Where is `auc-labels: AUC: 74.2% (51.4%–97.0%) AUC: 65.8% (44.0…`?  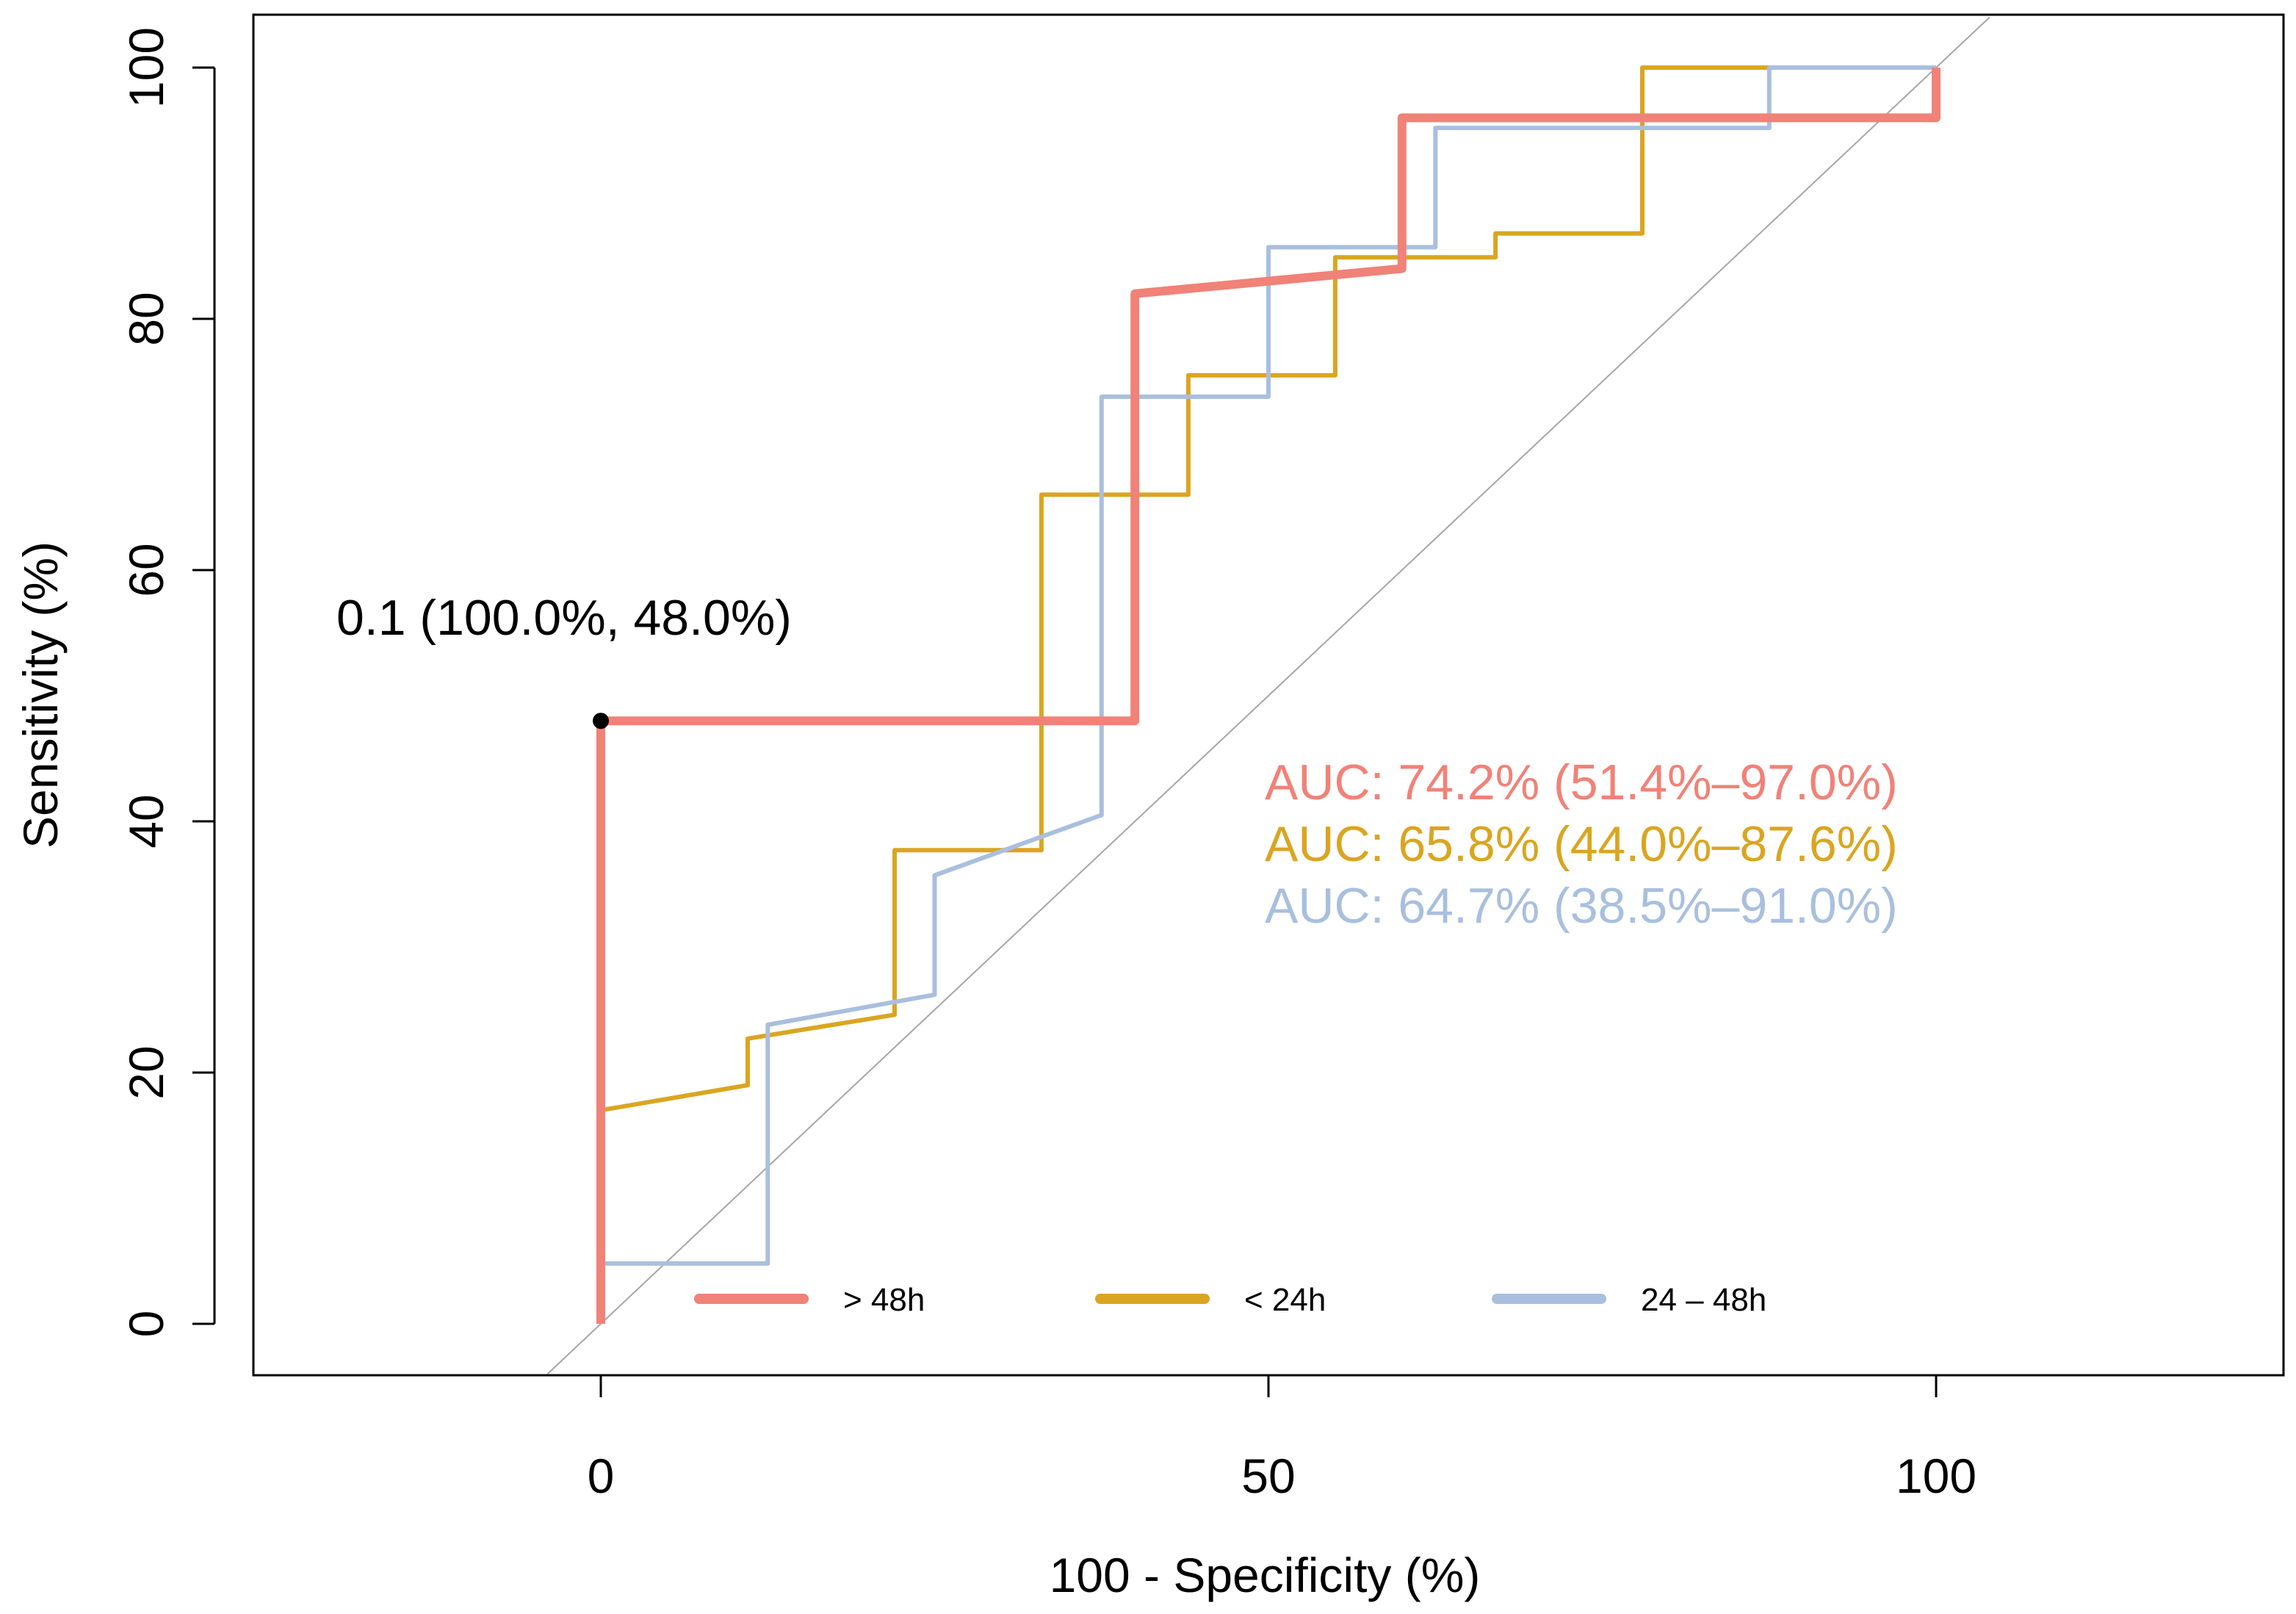
auc-labels: AUC: 74.2% (51.4%–97.0%) AUC: 65.8% (44.0… is located at coordinates (1581, 844).